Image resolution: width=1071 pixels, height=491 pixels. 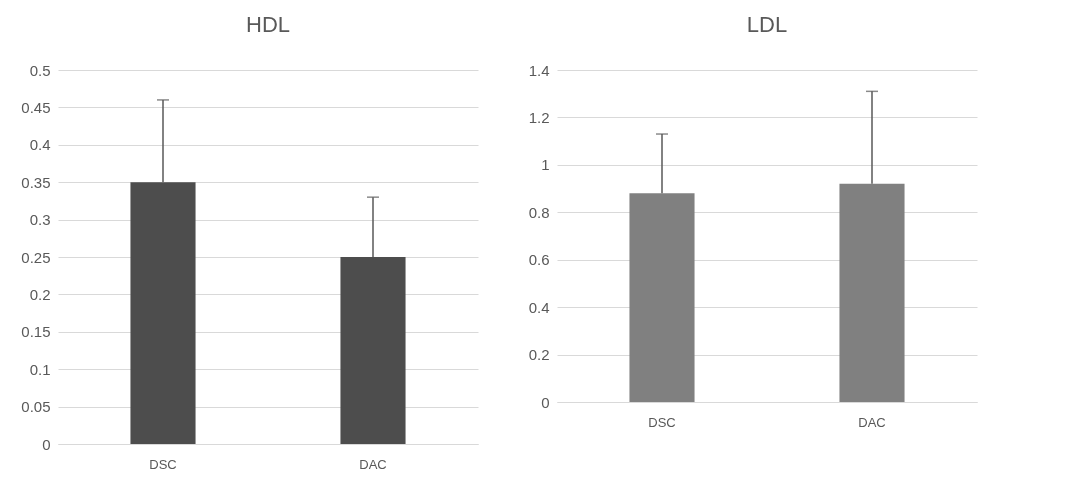 I want to click on y-tick-label: 1, so click(x=545, y=165).